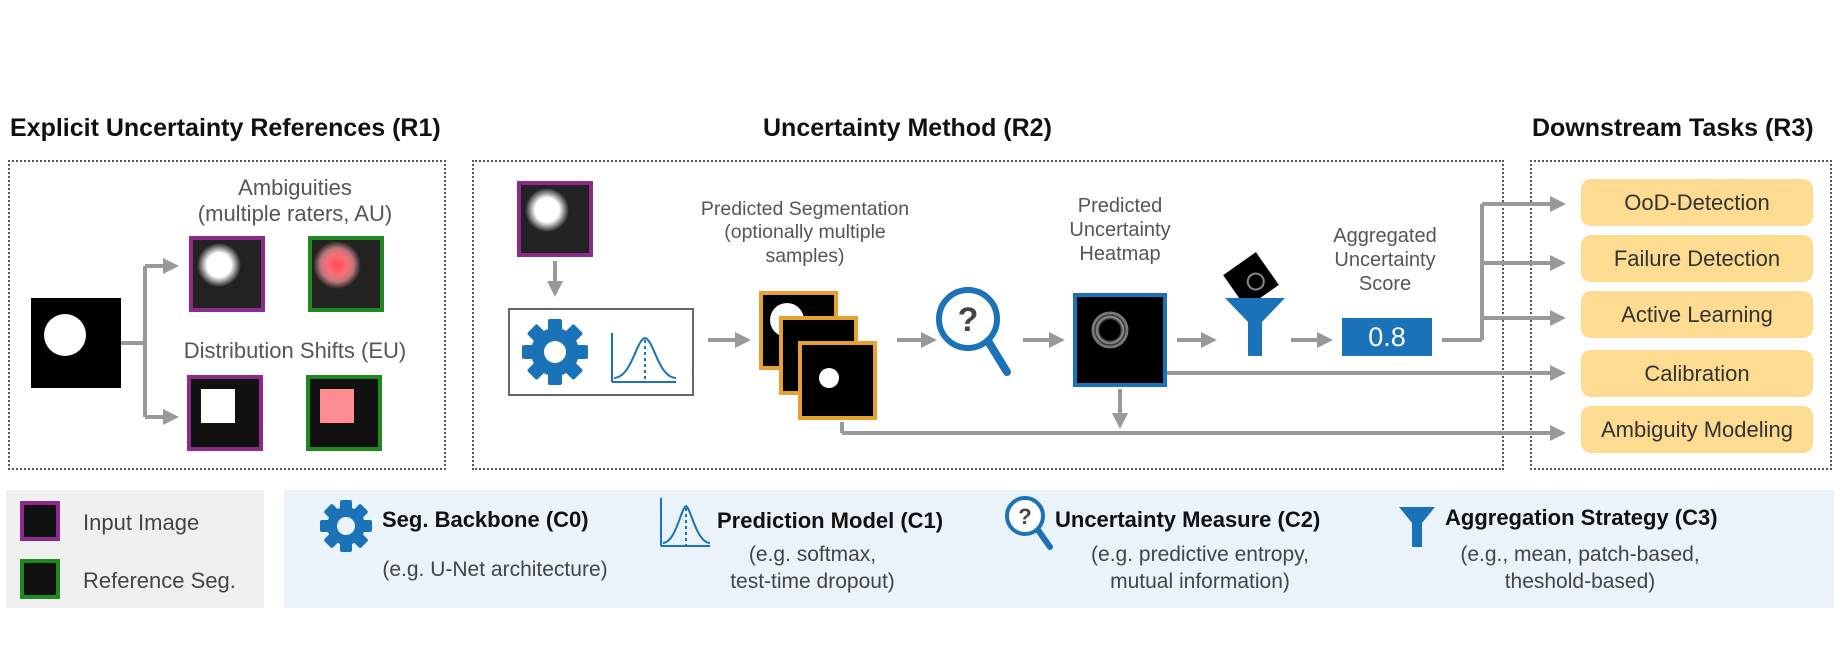 The width and height of the screenshot is (1843, 664). I want to click on r3-box, so click(1681, 315).